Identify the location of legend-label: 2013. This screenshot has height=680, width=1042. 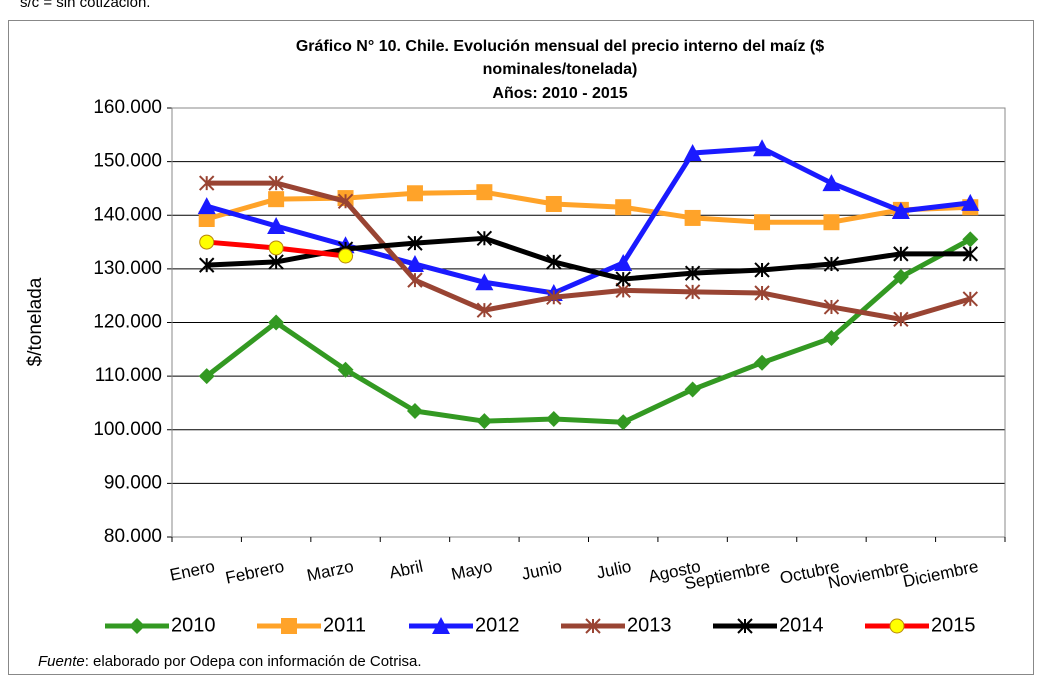
(649, 625).